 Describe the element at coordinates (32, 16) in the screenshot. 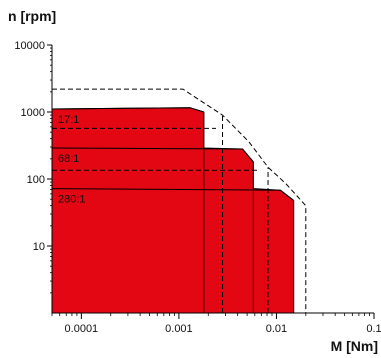

I see `y-axis-title: n [rpm]` at that location.